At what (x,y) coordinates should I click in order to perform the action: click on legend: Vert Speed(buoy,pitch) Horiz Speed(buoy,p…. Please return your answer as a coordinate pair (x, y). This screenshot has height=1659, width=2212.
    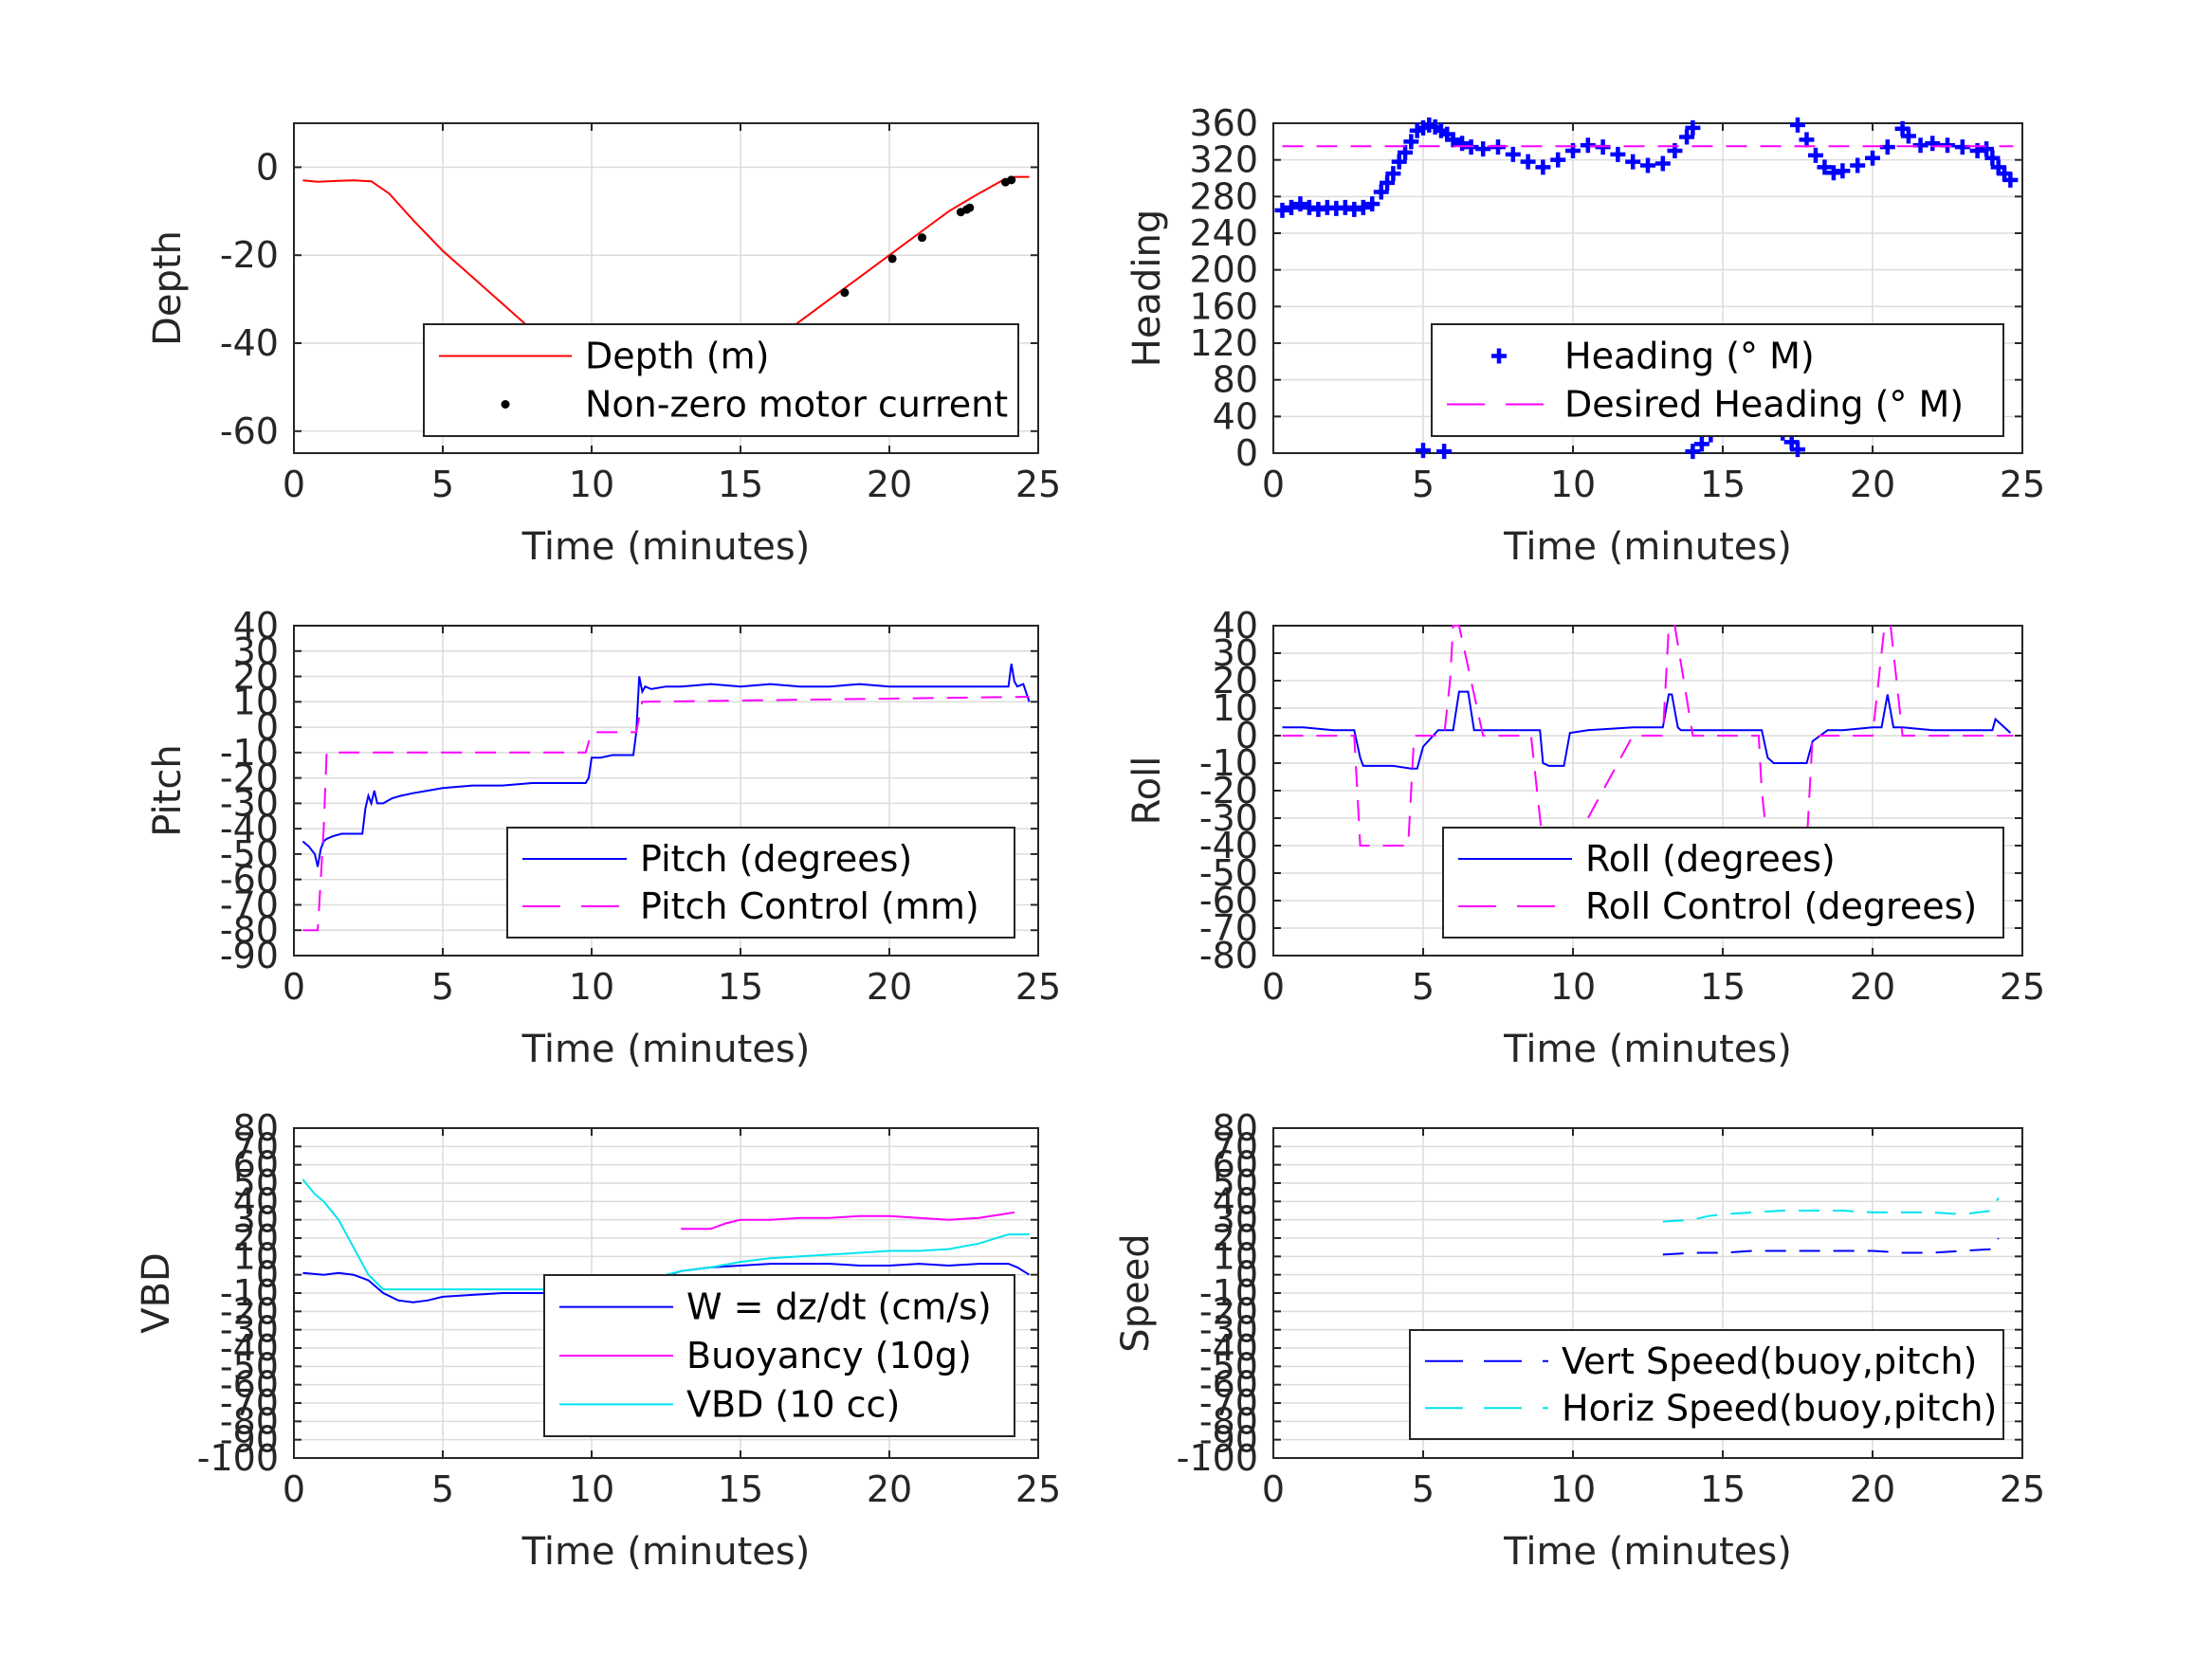
    Looking at the image, I should click on (1706, 1384).